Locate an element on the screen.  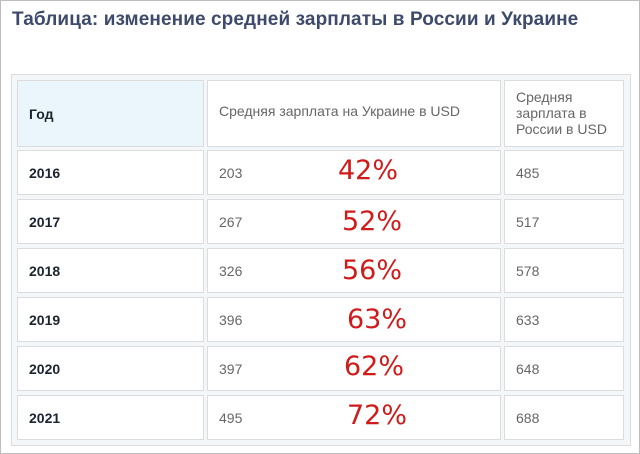
ukraine-salary-value: 326 is located at coordinates (231, 270).